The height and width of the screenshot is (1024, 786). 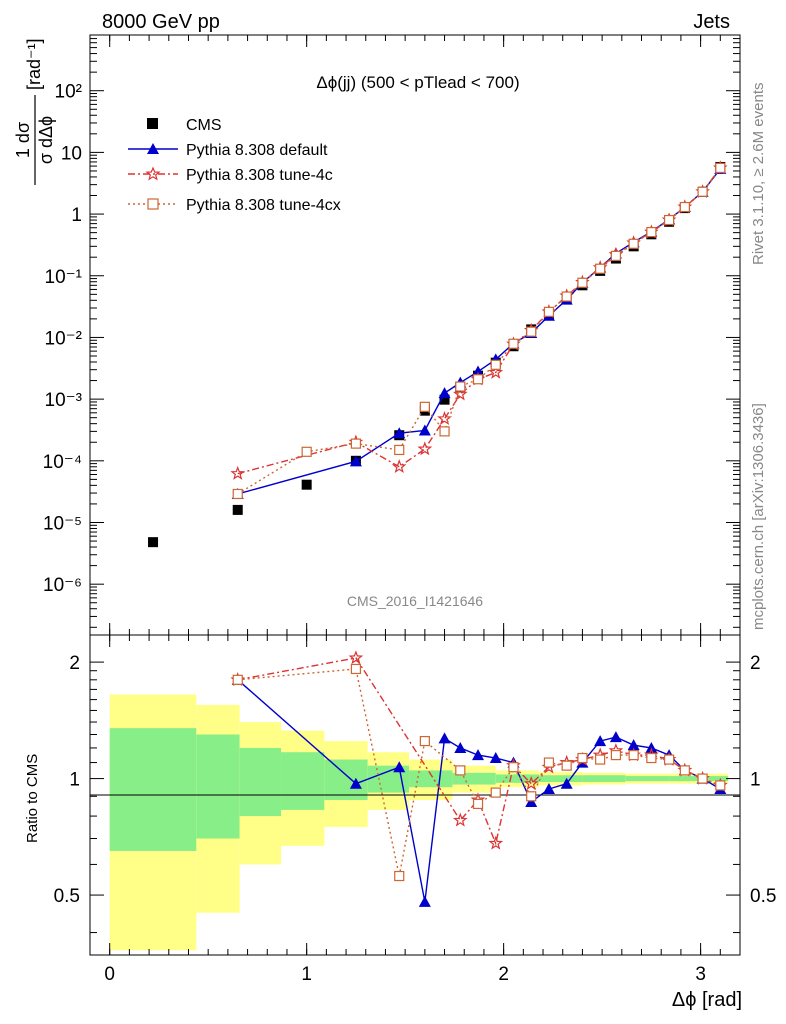 What do you see at coordinates (306, 974) in the screenshot?
I see `x-tick-label: 1` at bounding box center [306, 974].